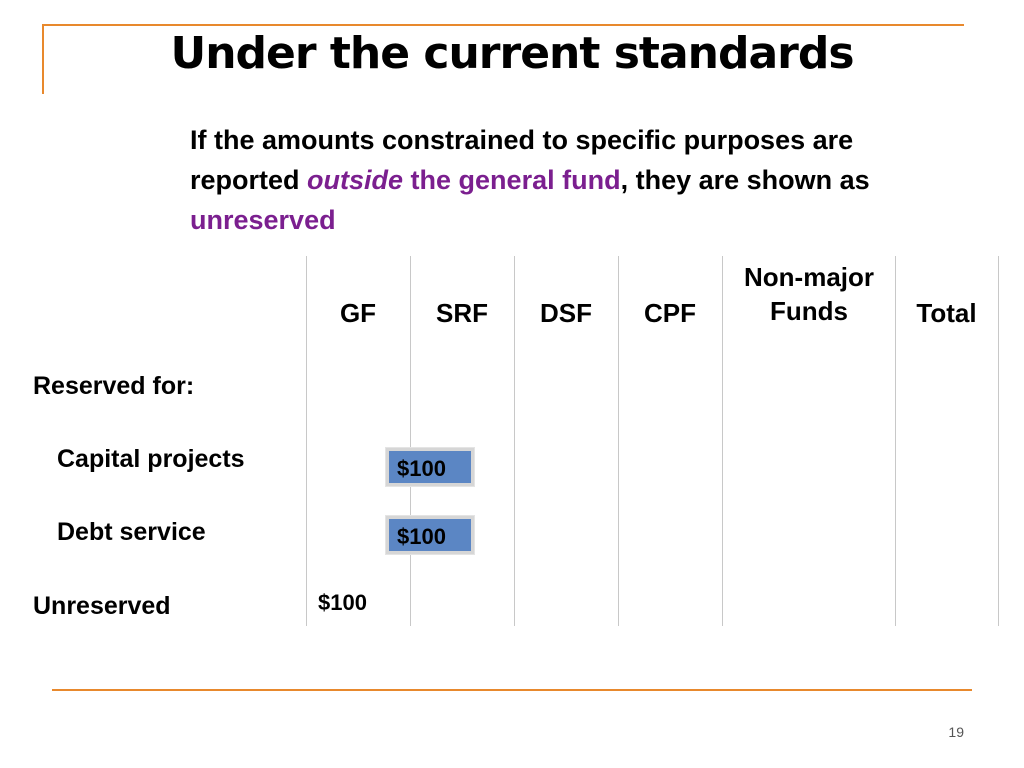 This screenshot has height=768, width=1024. I want to click on subtitle-unreserved: unreserved, so click(263, 220).